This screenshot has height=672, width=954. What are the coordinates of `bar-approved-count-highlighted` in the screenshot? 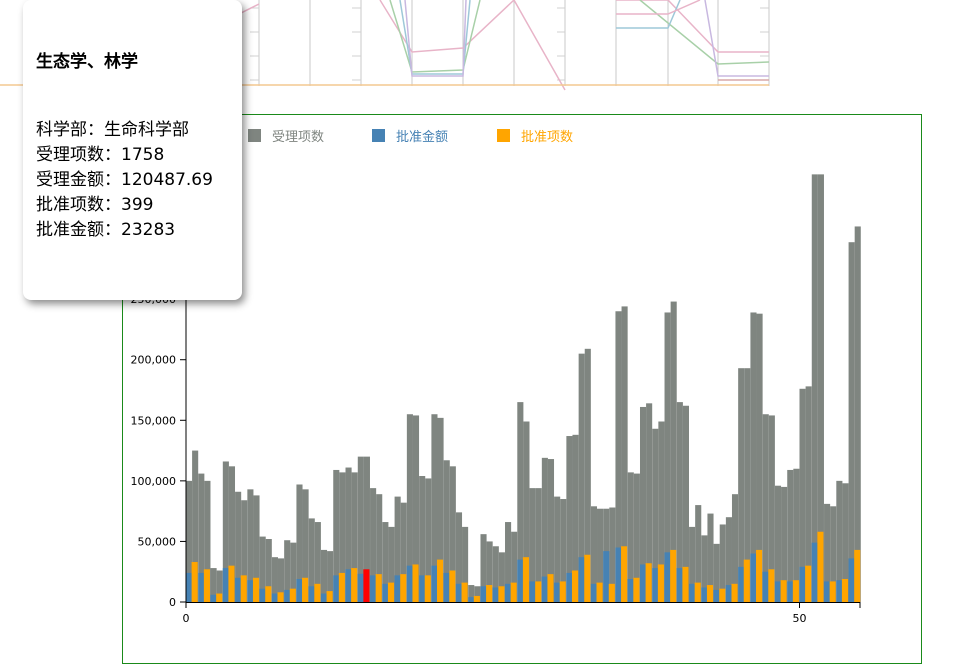 It's located at (366, 585).